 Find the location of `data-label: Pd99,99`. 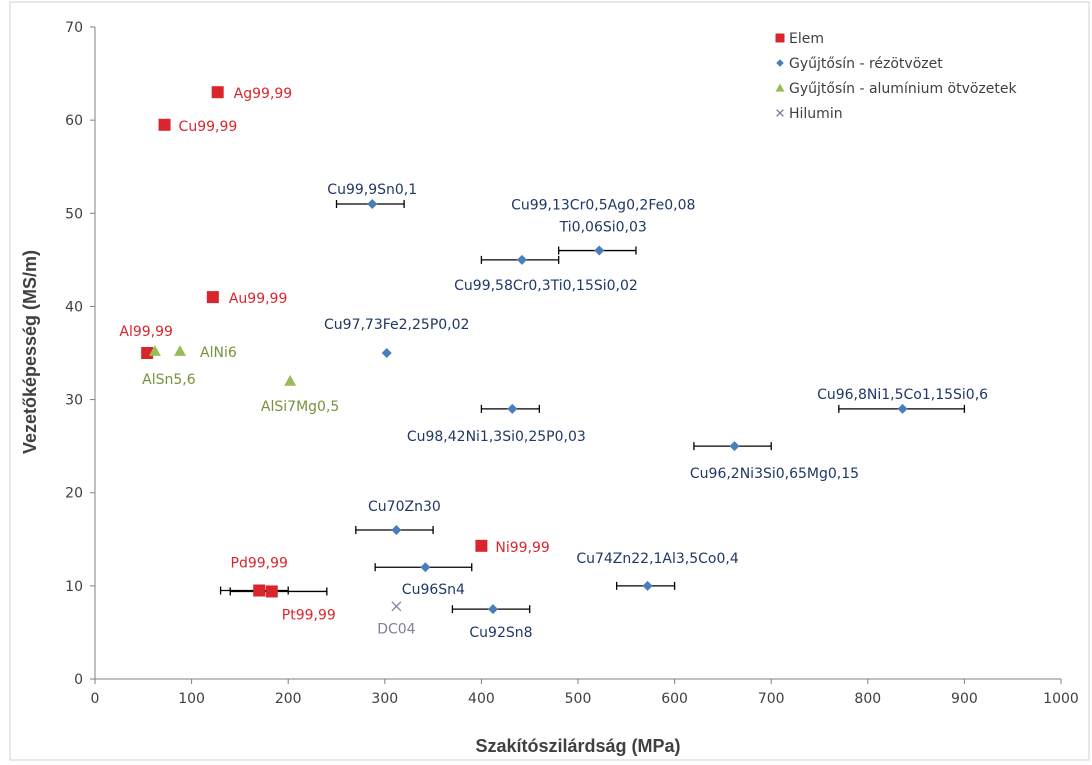

data-label: Pd99,99 is located at coordinates (259, 564).